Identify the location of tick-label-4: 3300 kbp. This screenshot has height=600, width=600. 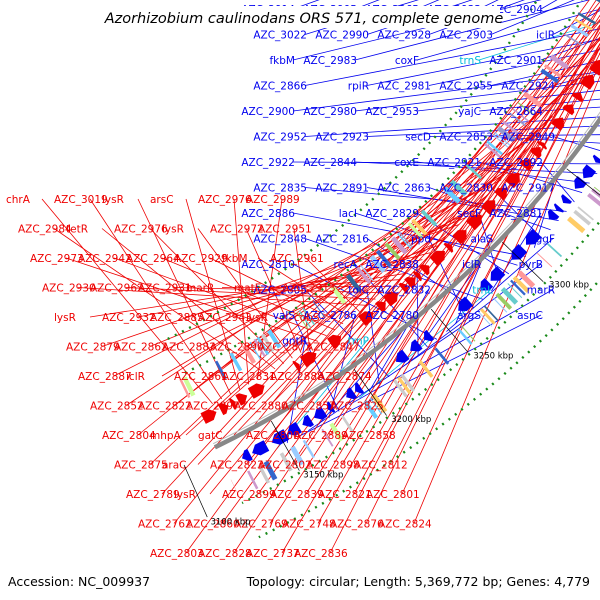
(569, 285).